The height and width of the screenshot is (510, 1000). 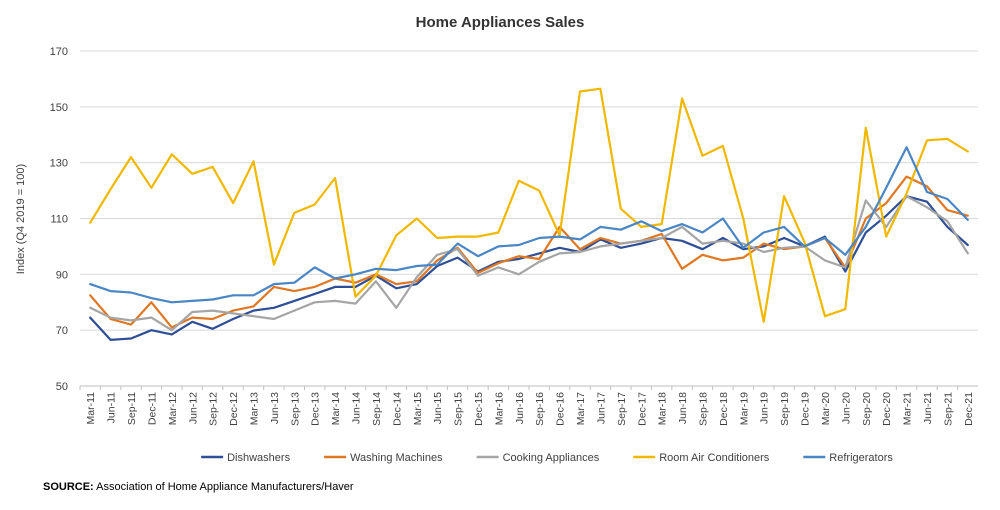 What do you see at coordinates (396, 458) in the screenshot?
I see `legend-label: Washing Machines` at bounding box center [396, 458].